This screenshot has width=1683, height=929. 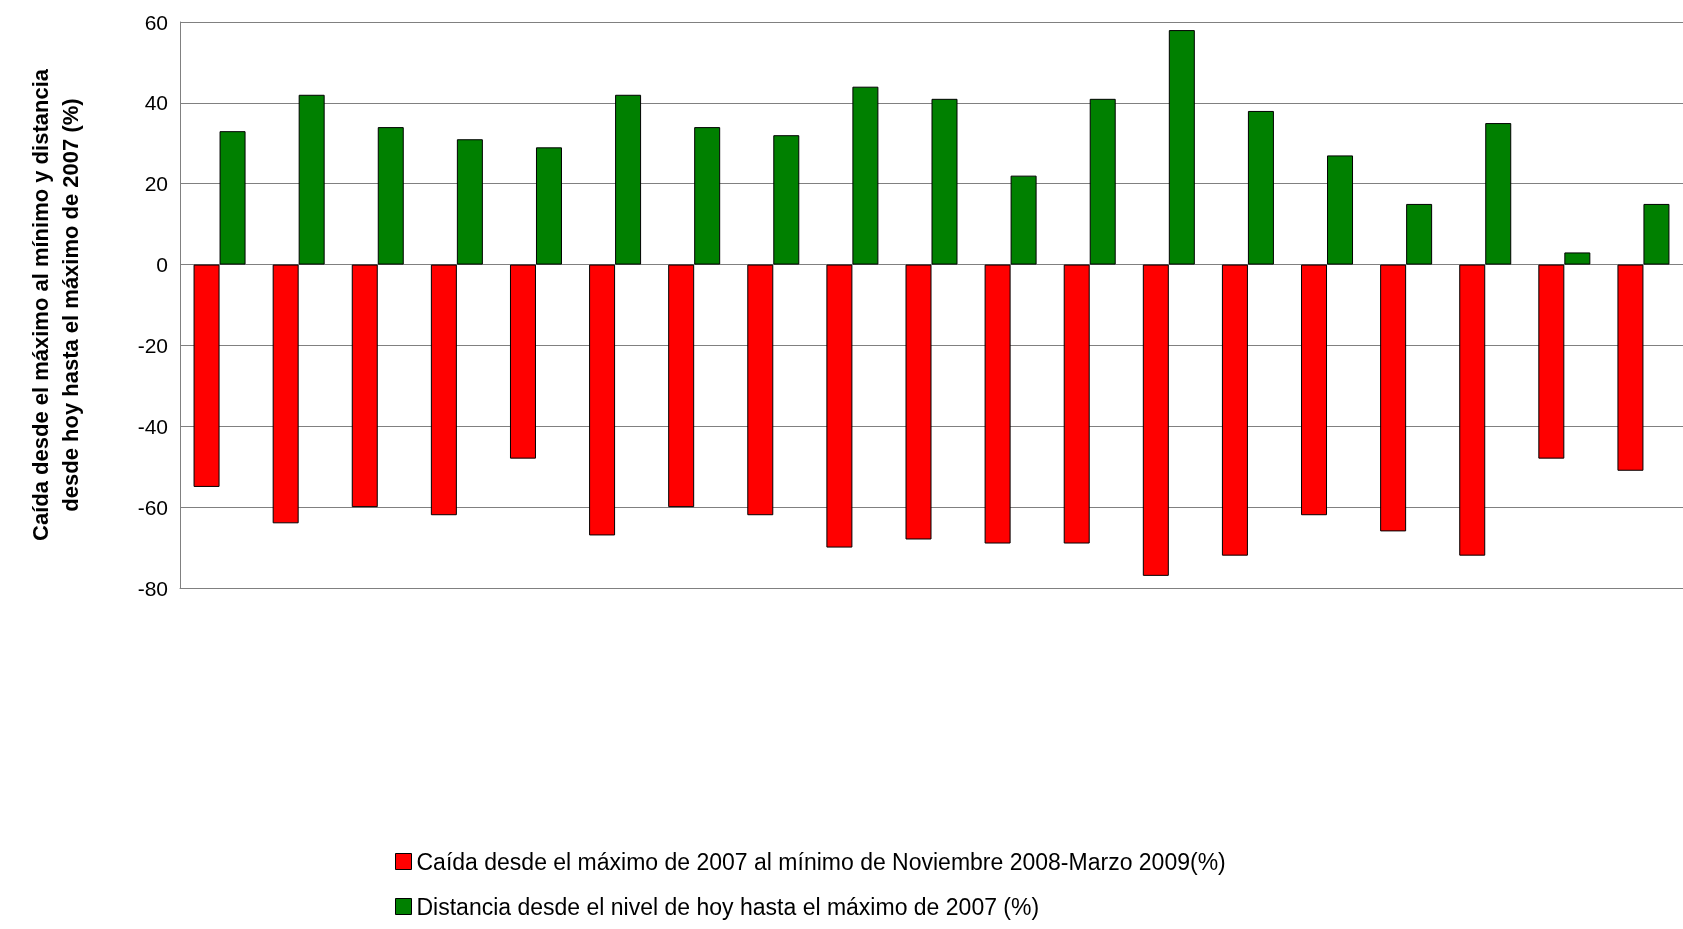 What do you see at coordinates (152, 345) in the screenshot?
I see `y-tick-label: -20` at bounding box center [152, 345].